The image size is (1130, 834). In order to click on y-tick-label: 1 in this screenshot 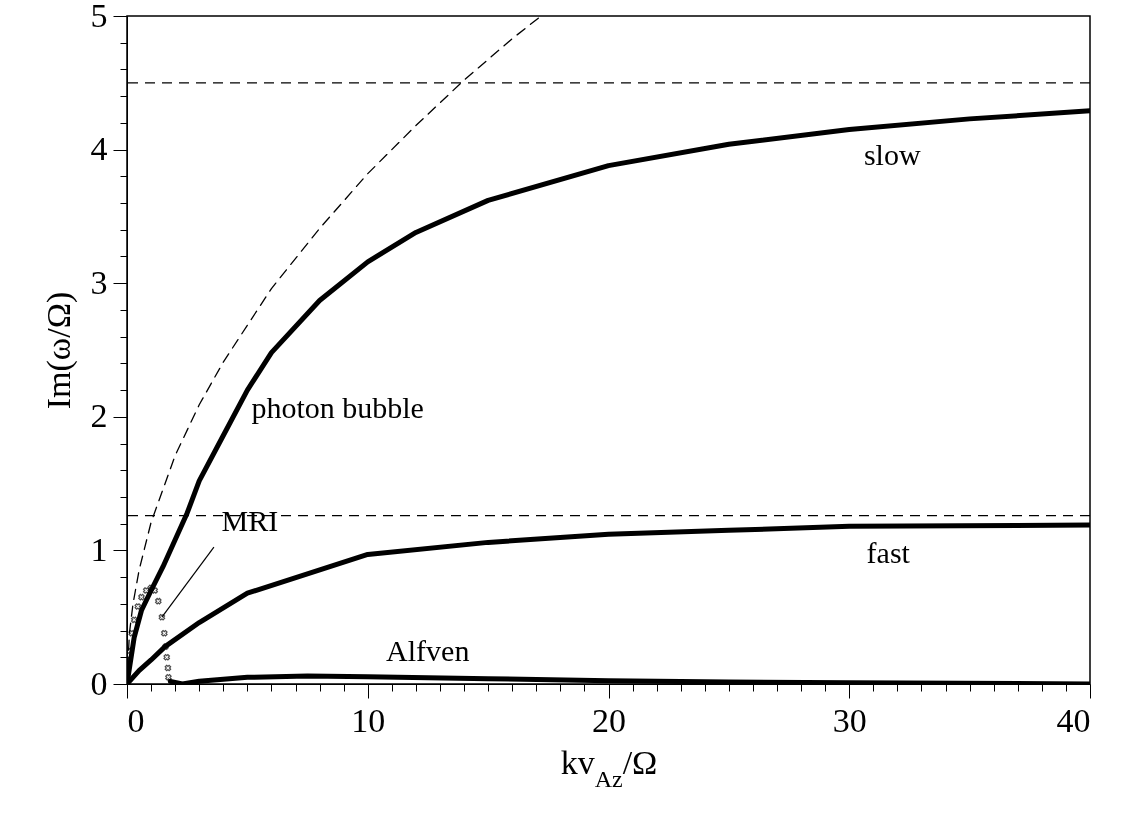, I will do `click(99, 549)`.